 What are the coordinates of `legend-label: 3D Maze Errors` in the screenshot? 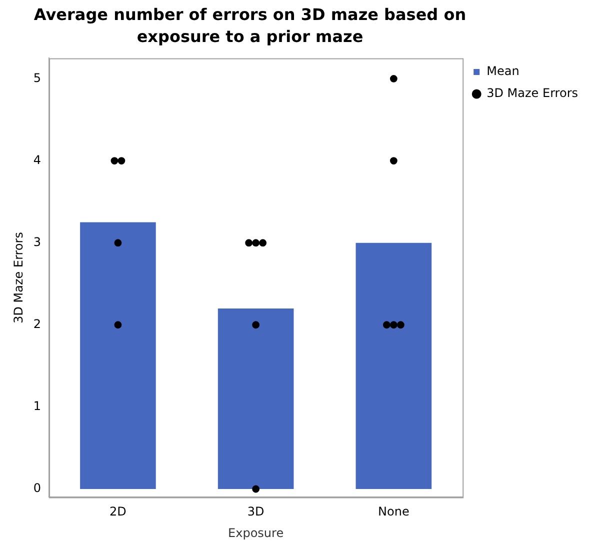 It's located at (532, 93).